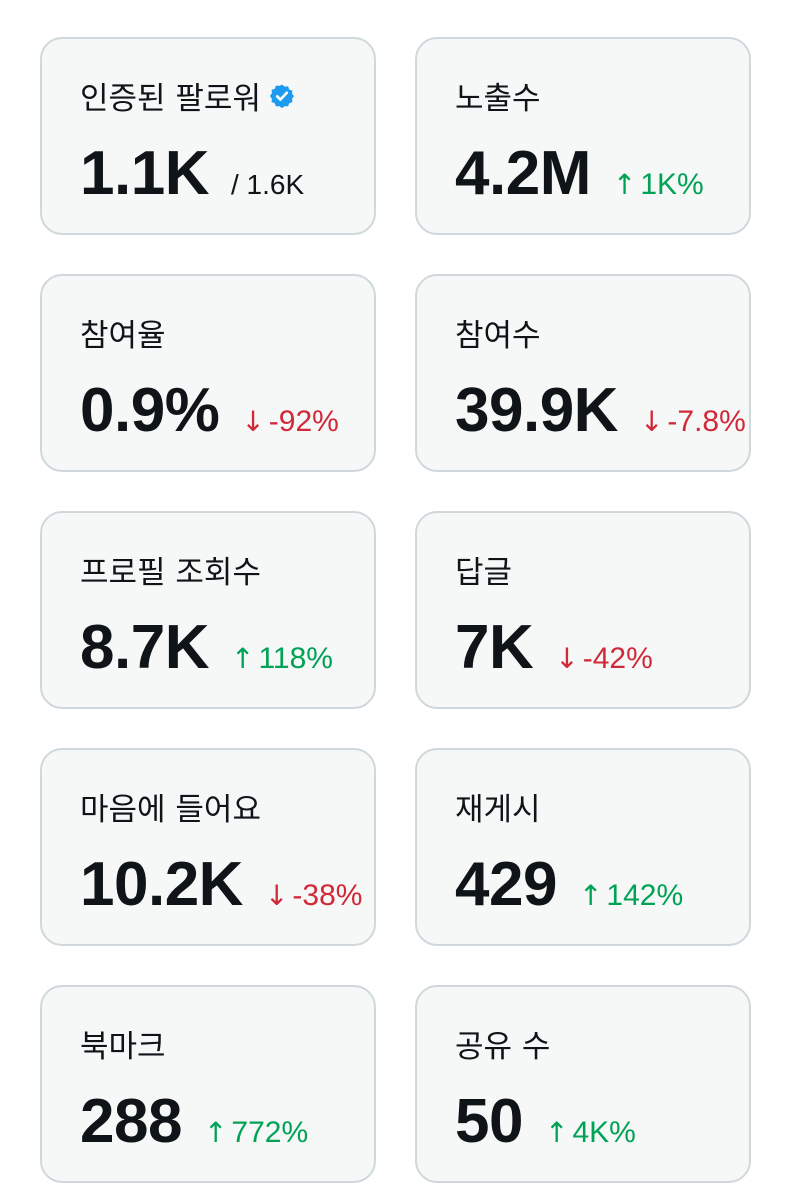  What do you see at coordinates (569, 885) in the screenshot?
I see `metric-row: 429 ↑ 142%` at bounding box center [569, 885].